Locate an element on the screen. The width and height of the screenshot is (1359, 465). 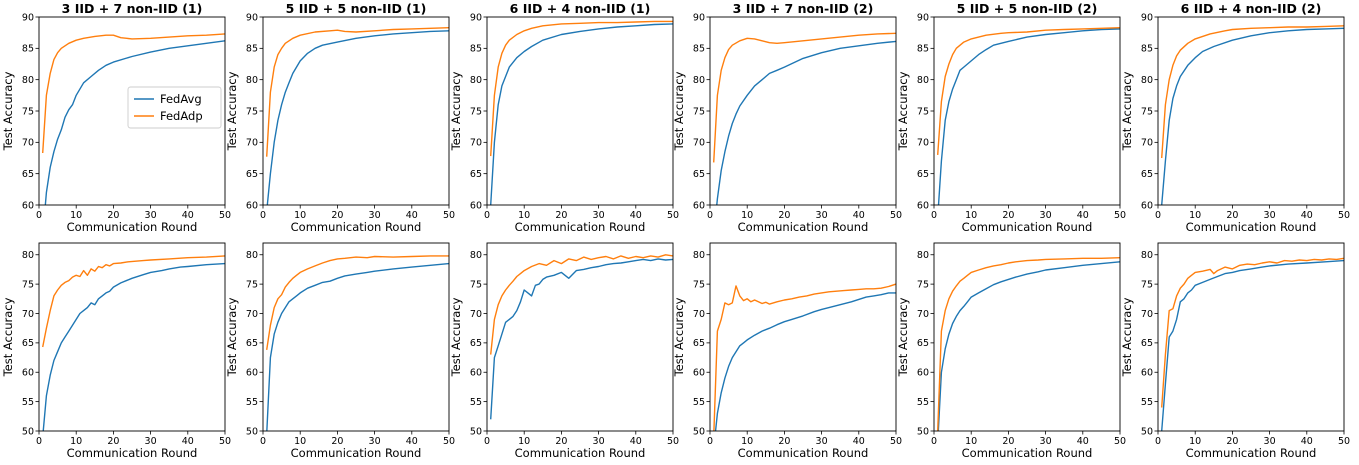
panel-title: 6 IID + 4 non-IID (2) is located at coordinates (1251, 8).